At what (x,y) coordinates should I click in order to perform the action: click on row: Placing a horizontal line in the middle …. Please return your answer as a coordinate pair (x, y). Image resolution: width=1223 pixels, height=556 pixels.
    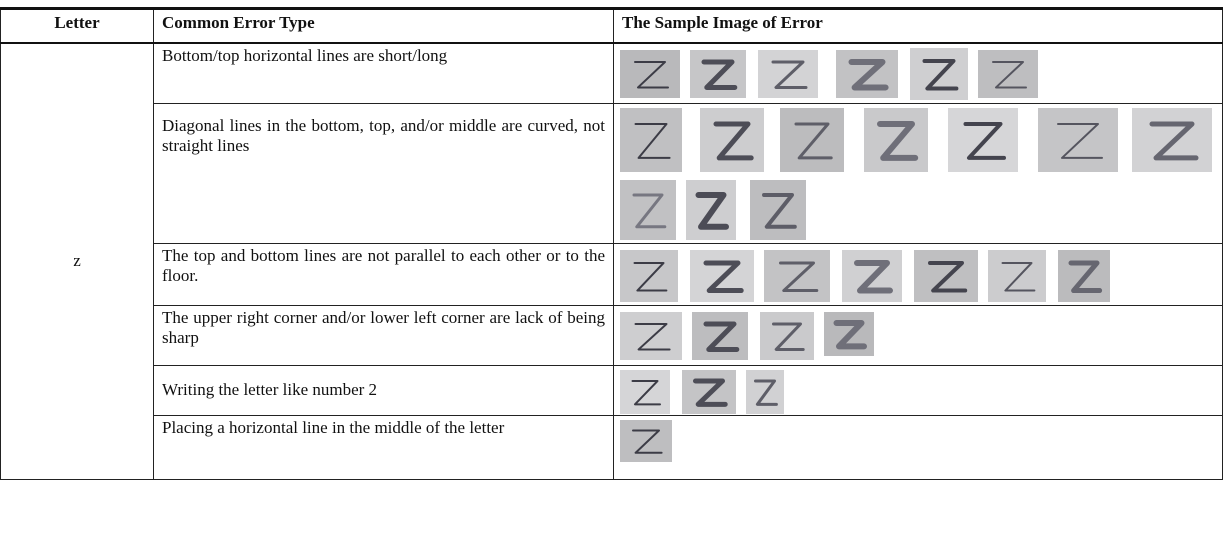
    Looking at the image, I should click on (612, 447).